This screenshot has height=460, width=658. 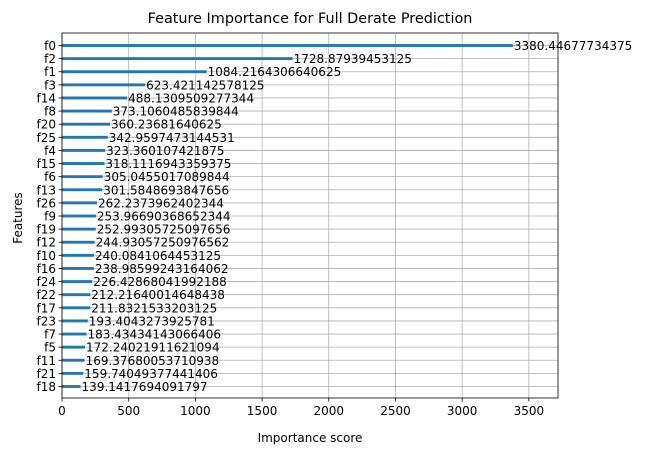 I want to click on x-axis-label: Importance score, so click(x=310, y=438).